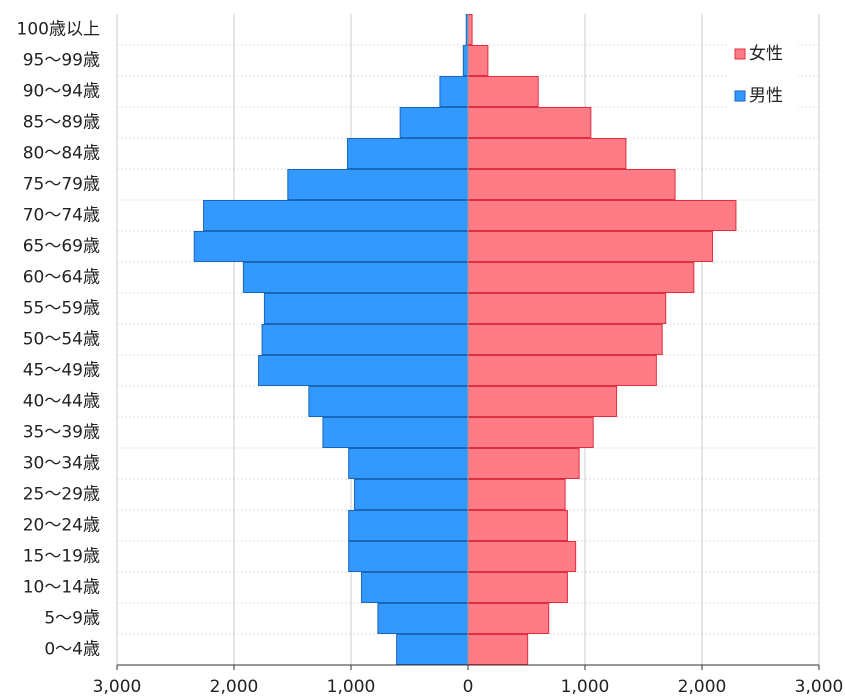 The height and width of the screenshot is (697, 845). I want to click on y-tick-label: 95～99歳, so click(61, 61).